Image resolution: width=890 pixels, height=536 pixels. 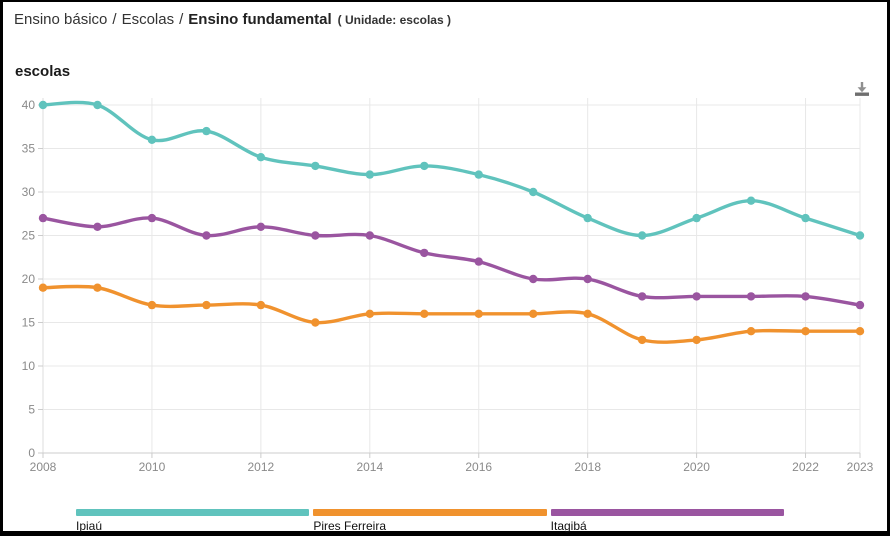 What do you see at coordinates (29, 323) in the screenshot?
I see `svg-text: 15` at bounding box center [29, 323].